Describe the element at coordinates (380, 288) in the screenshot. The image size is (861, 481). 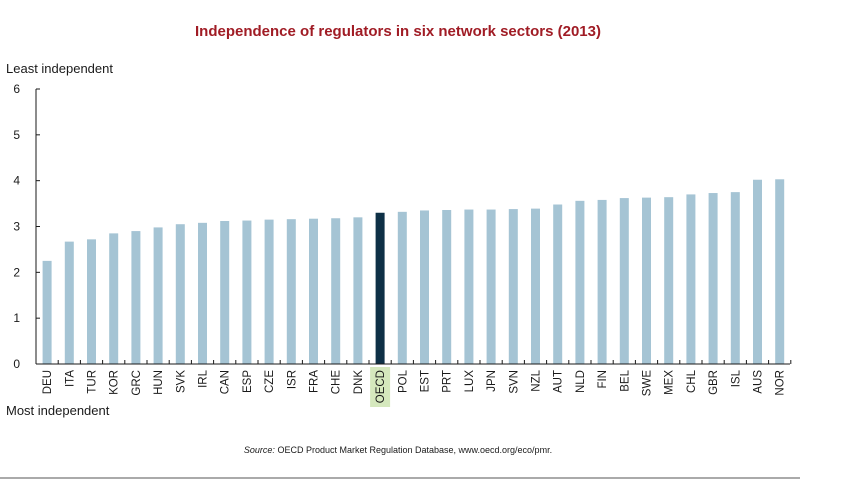
I see `bar-oecd` at that location.